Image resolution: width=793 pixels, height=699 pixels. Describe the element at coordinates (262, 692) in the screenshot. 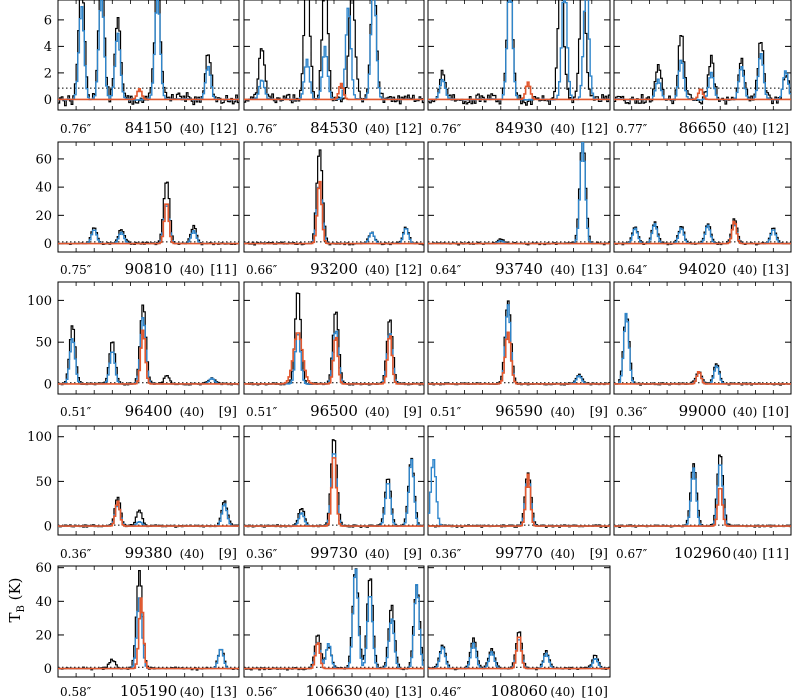

I see `resolution-label: 0.56″` at that location.